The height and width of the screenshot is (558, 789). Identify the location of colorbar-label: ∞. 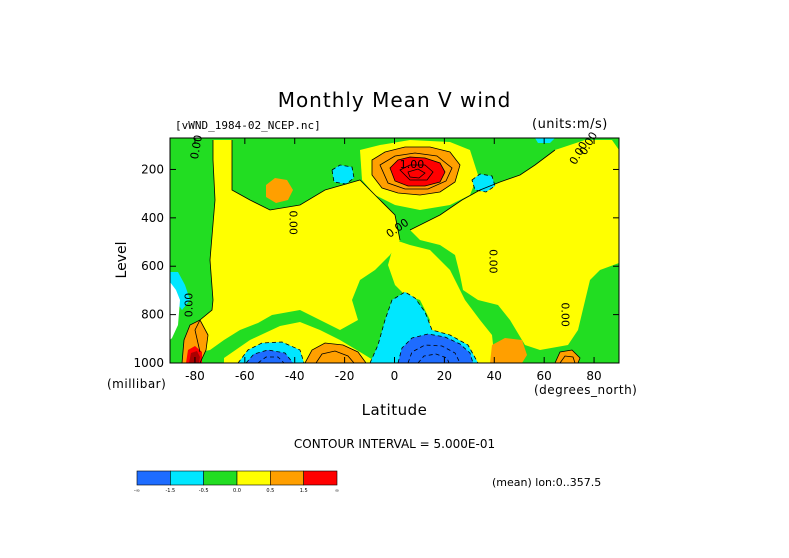
(337, 491).